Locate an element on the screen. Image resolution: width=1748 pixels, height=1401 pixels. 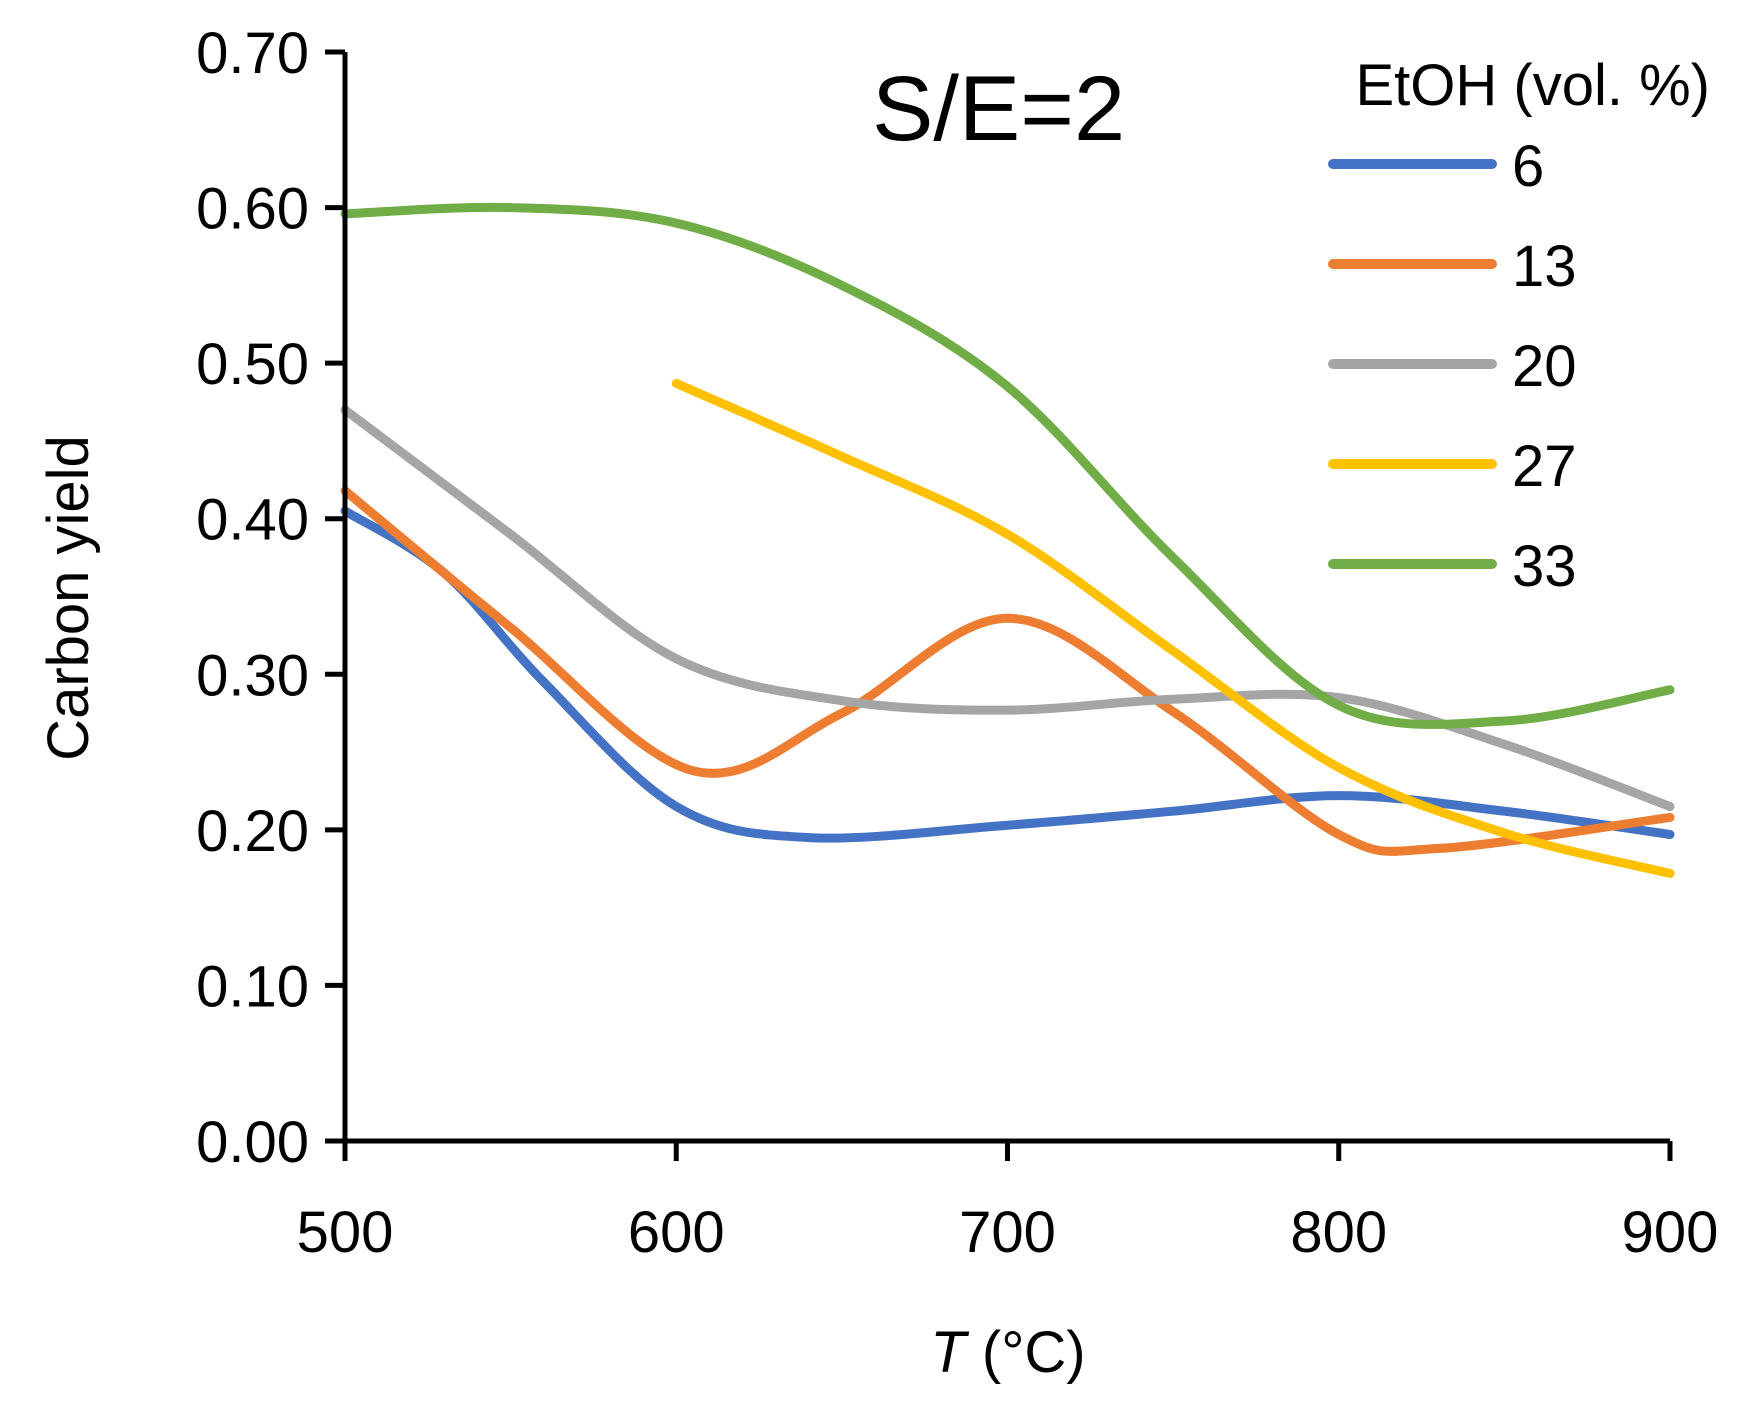
y-tick-label: 0.10 is located at coordinates (252, 986).